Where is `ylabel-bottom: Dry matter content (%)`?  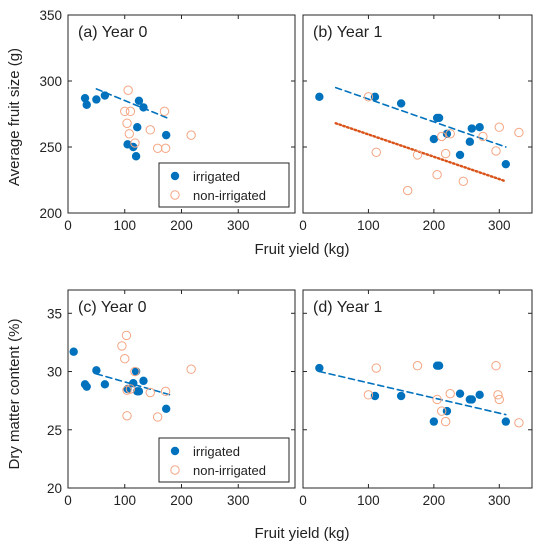
ylabel-bottom: Dry matter content (%) is located at coordinates (14, 394).